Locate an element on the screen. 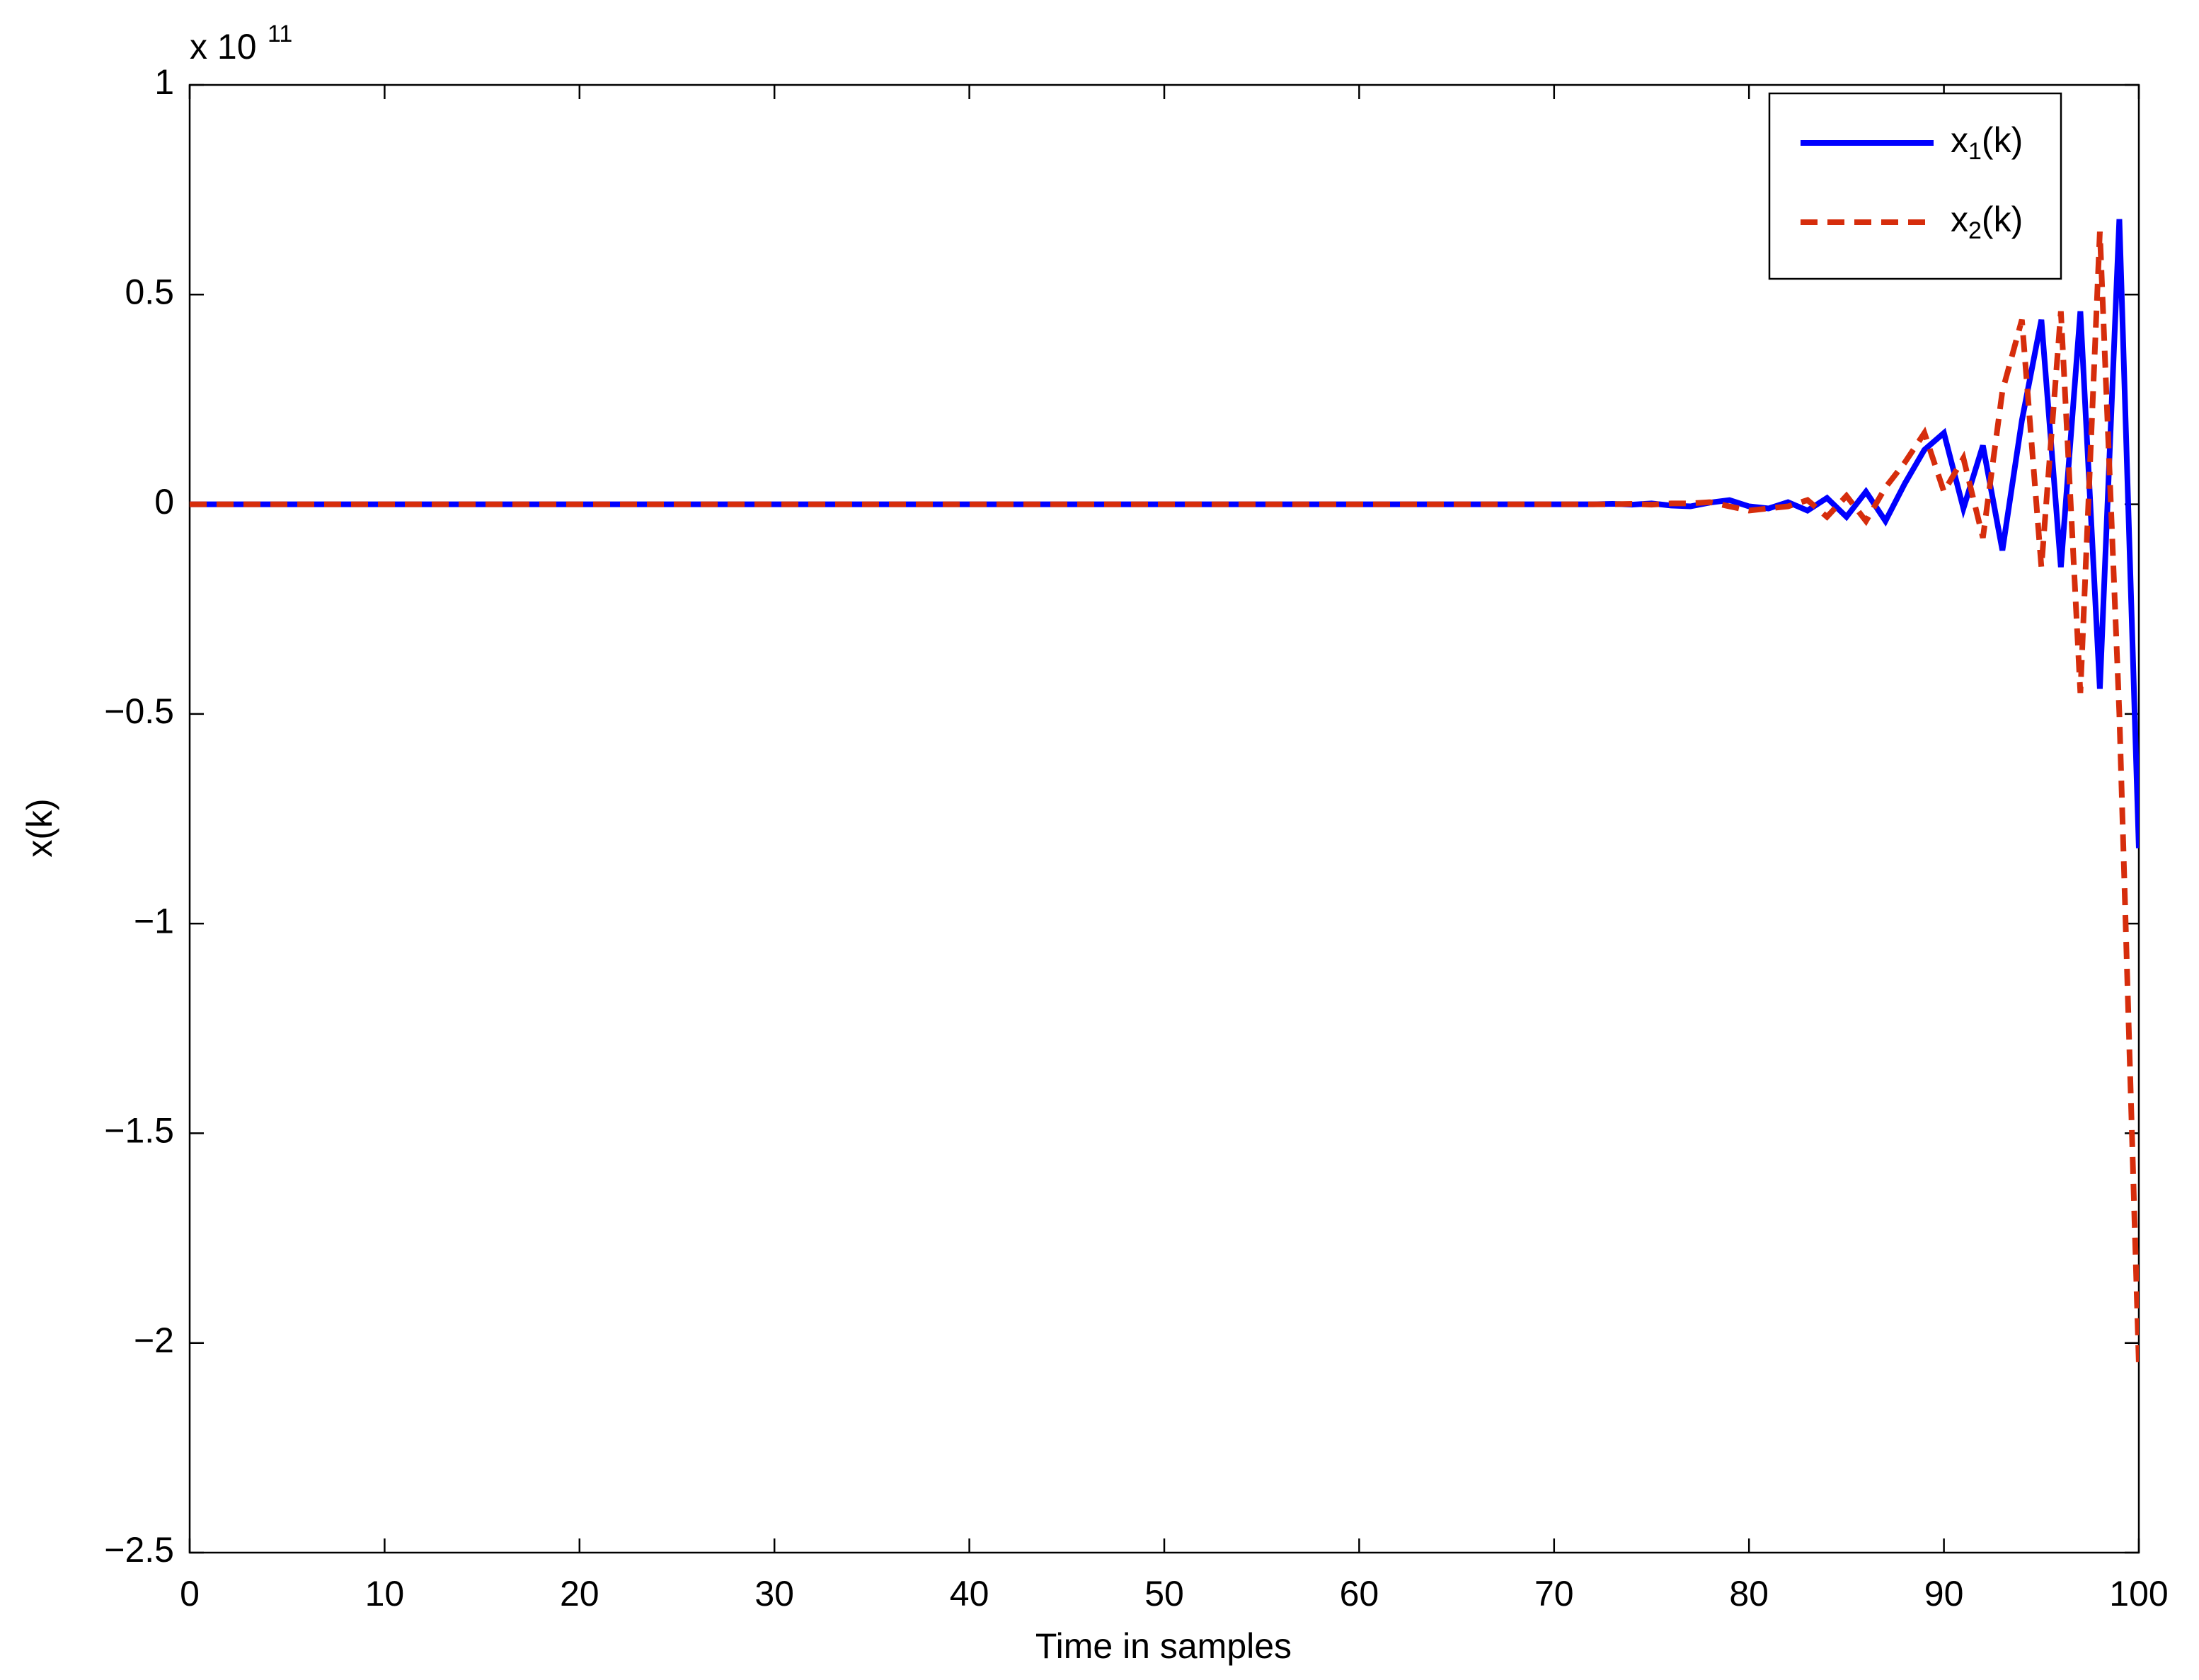 The height and width of the screenshot is (1680, 2199). x-tick-label: 20 is located at coordinates (579, 1594).